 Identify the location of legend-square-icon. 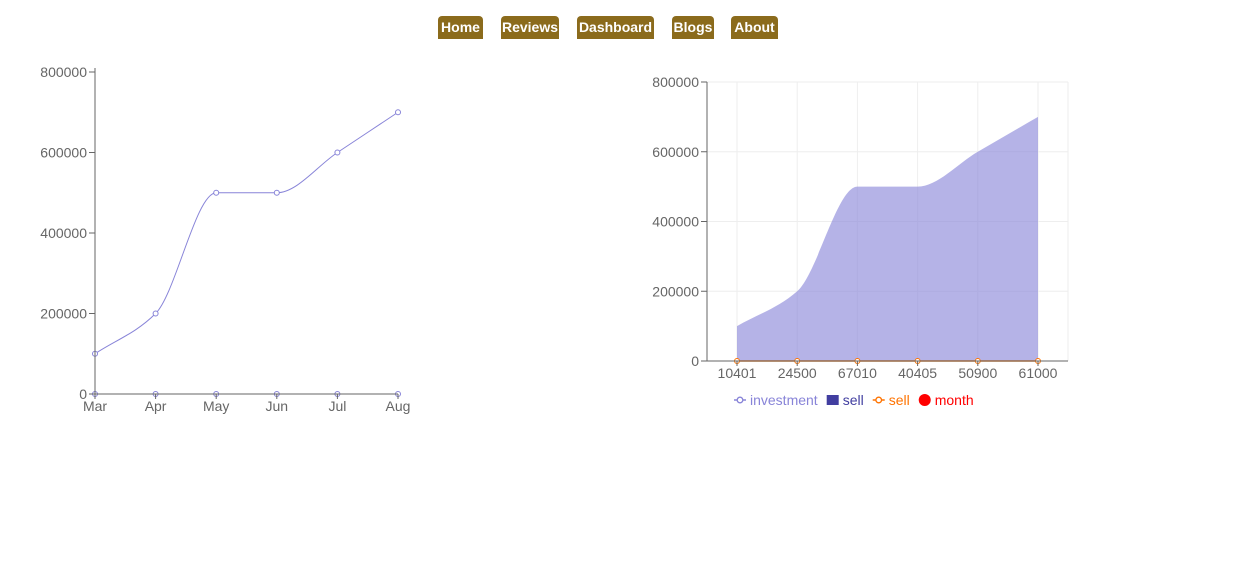
(832, 400).